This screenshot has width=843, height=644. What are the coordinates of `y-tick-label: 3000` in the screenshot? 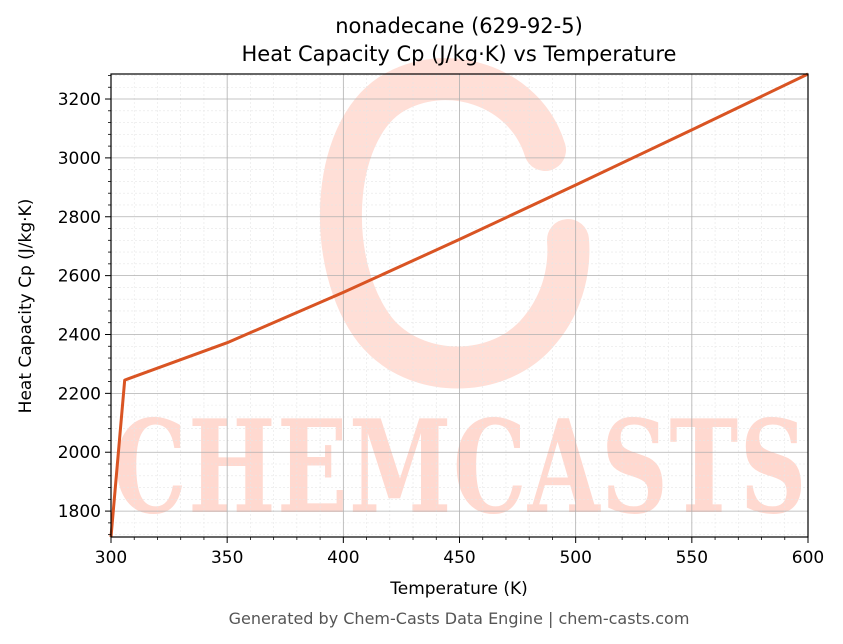 It's located at (79, 159).